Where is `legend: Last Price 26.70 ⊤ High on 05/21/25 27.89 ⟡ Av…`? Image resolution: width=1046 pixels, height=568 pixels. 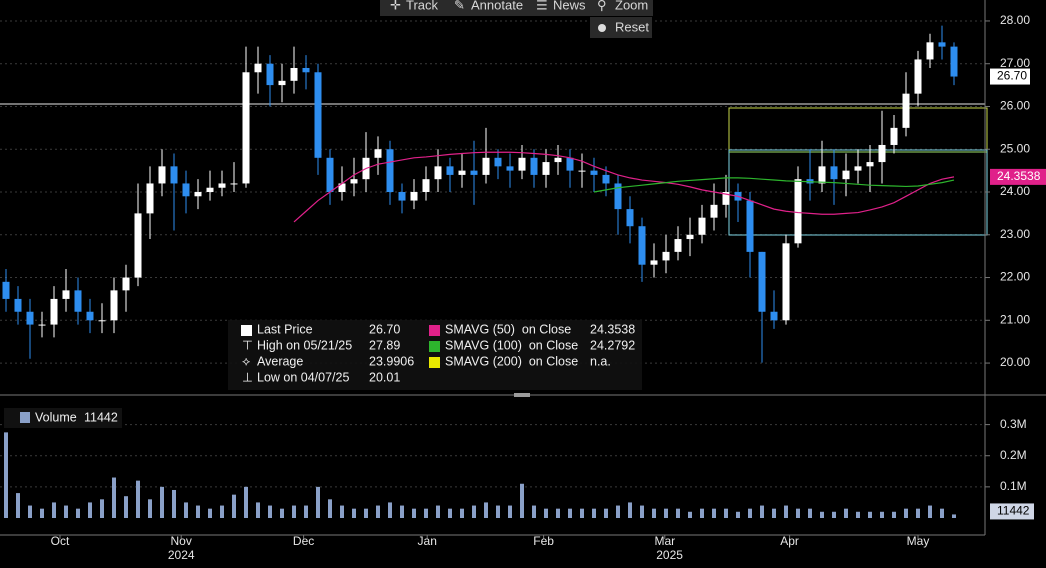
legend: Last Price 26.70 ⊤ High on 05/21/25 27.89 ⟡ Av… is located at coordinates (438, 353).